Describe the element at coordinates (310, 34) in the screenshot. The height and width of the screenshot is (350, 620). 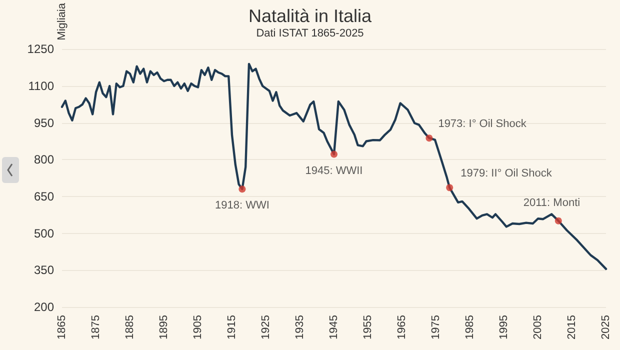
I see `chart-subtitle: Dati ISTAT 1865-2025` at that location.